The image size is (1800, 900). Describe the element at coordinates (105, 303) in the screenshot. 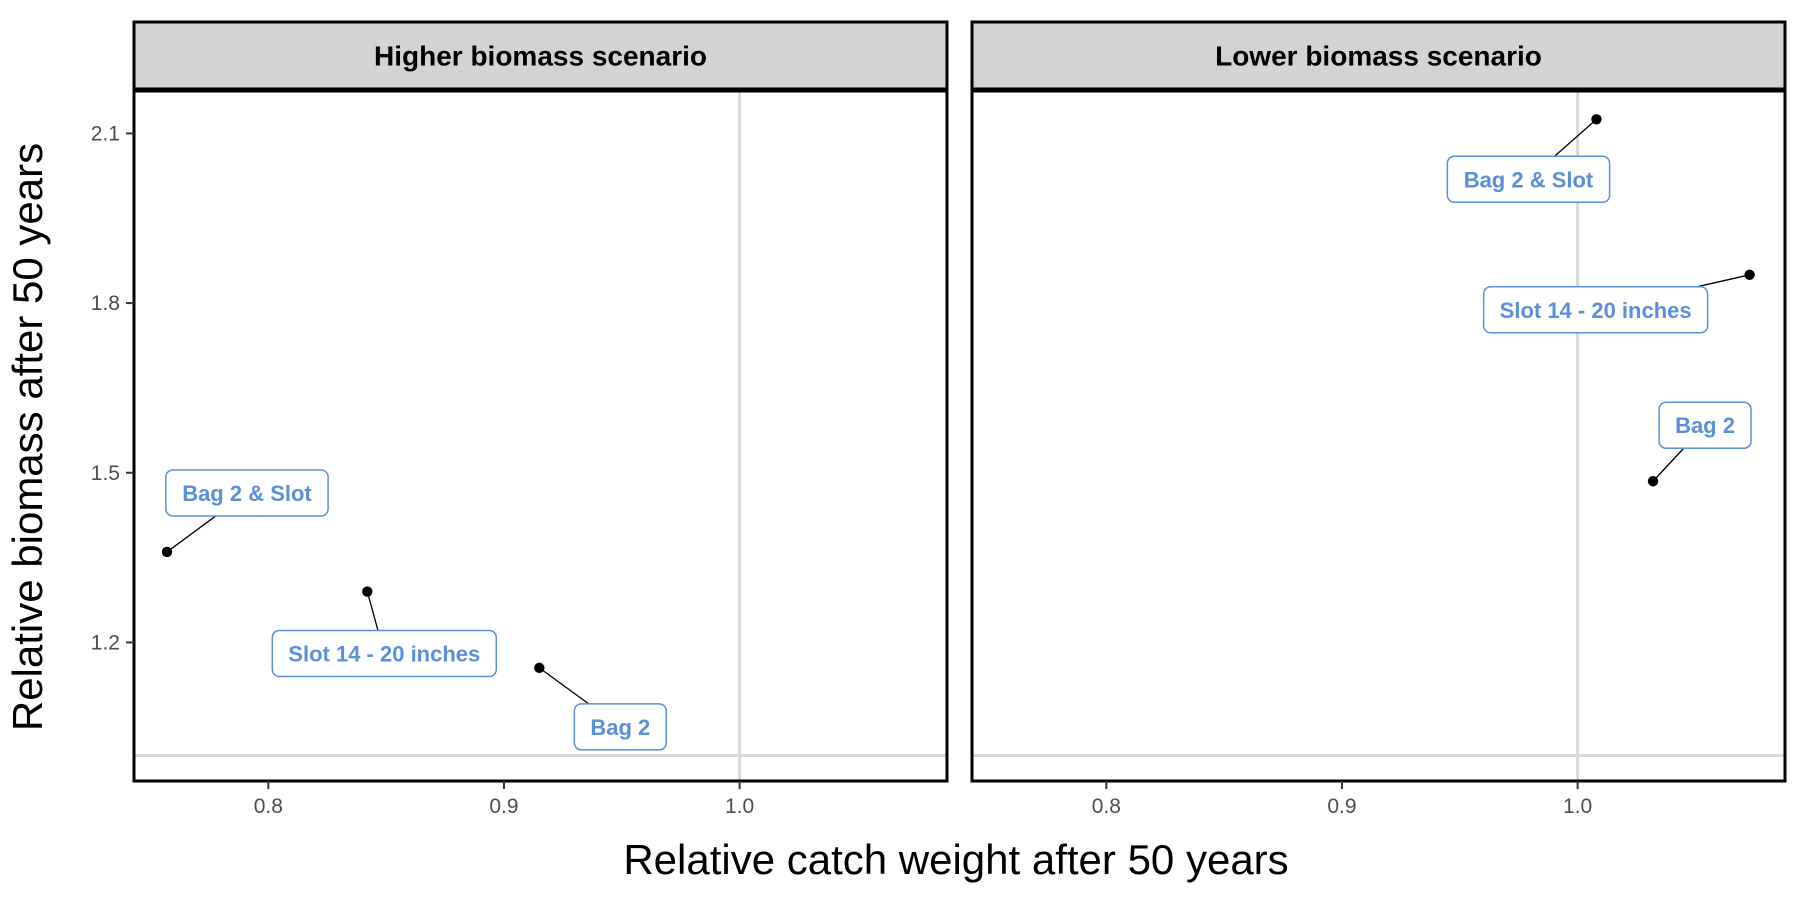

I see `y-tick-label: 1.8` at that location.